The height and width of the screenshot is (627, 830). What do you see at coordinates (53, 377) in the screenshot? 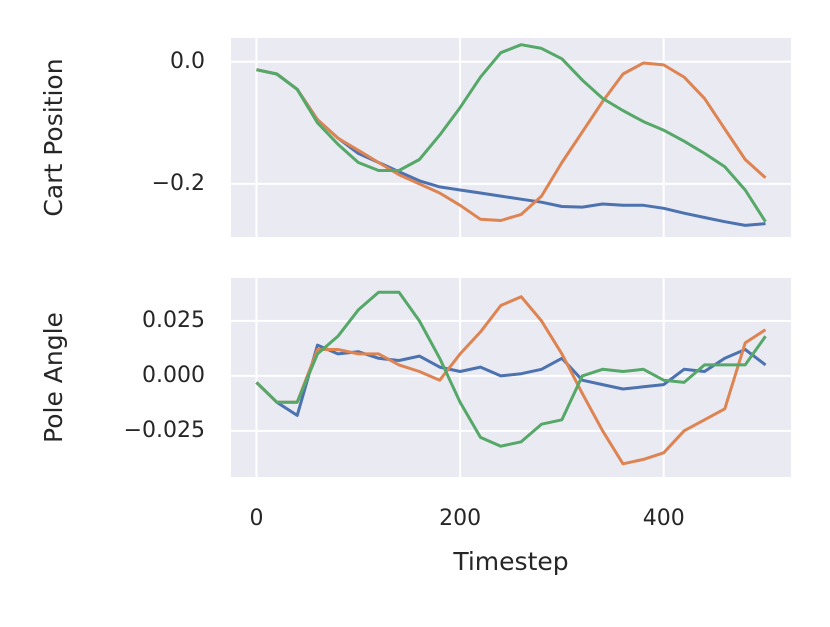
I see `y-axis-label: Pole Angle` at bounding box center [53, 377].